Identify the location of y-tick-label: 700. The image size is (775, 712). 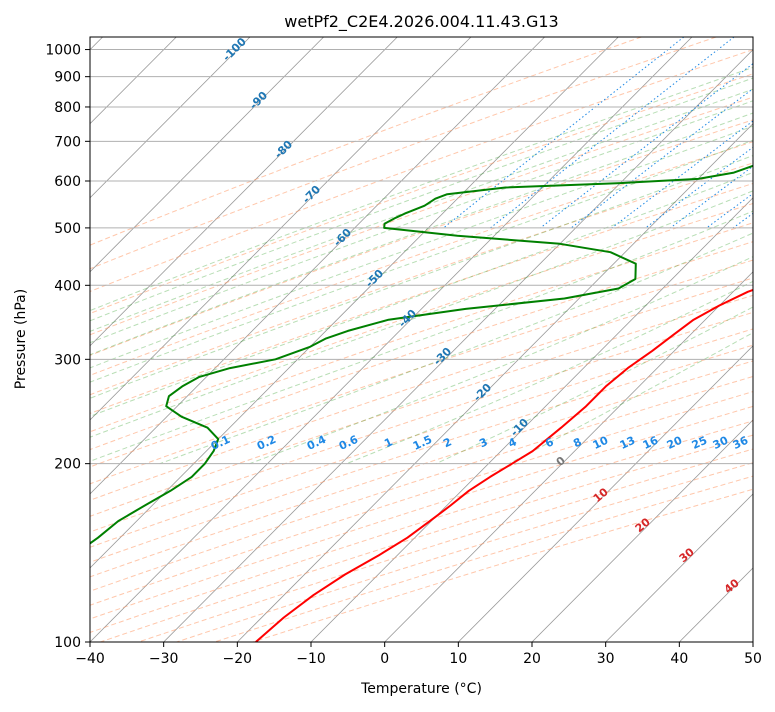
(67, 142).